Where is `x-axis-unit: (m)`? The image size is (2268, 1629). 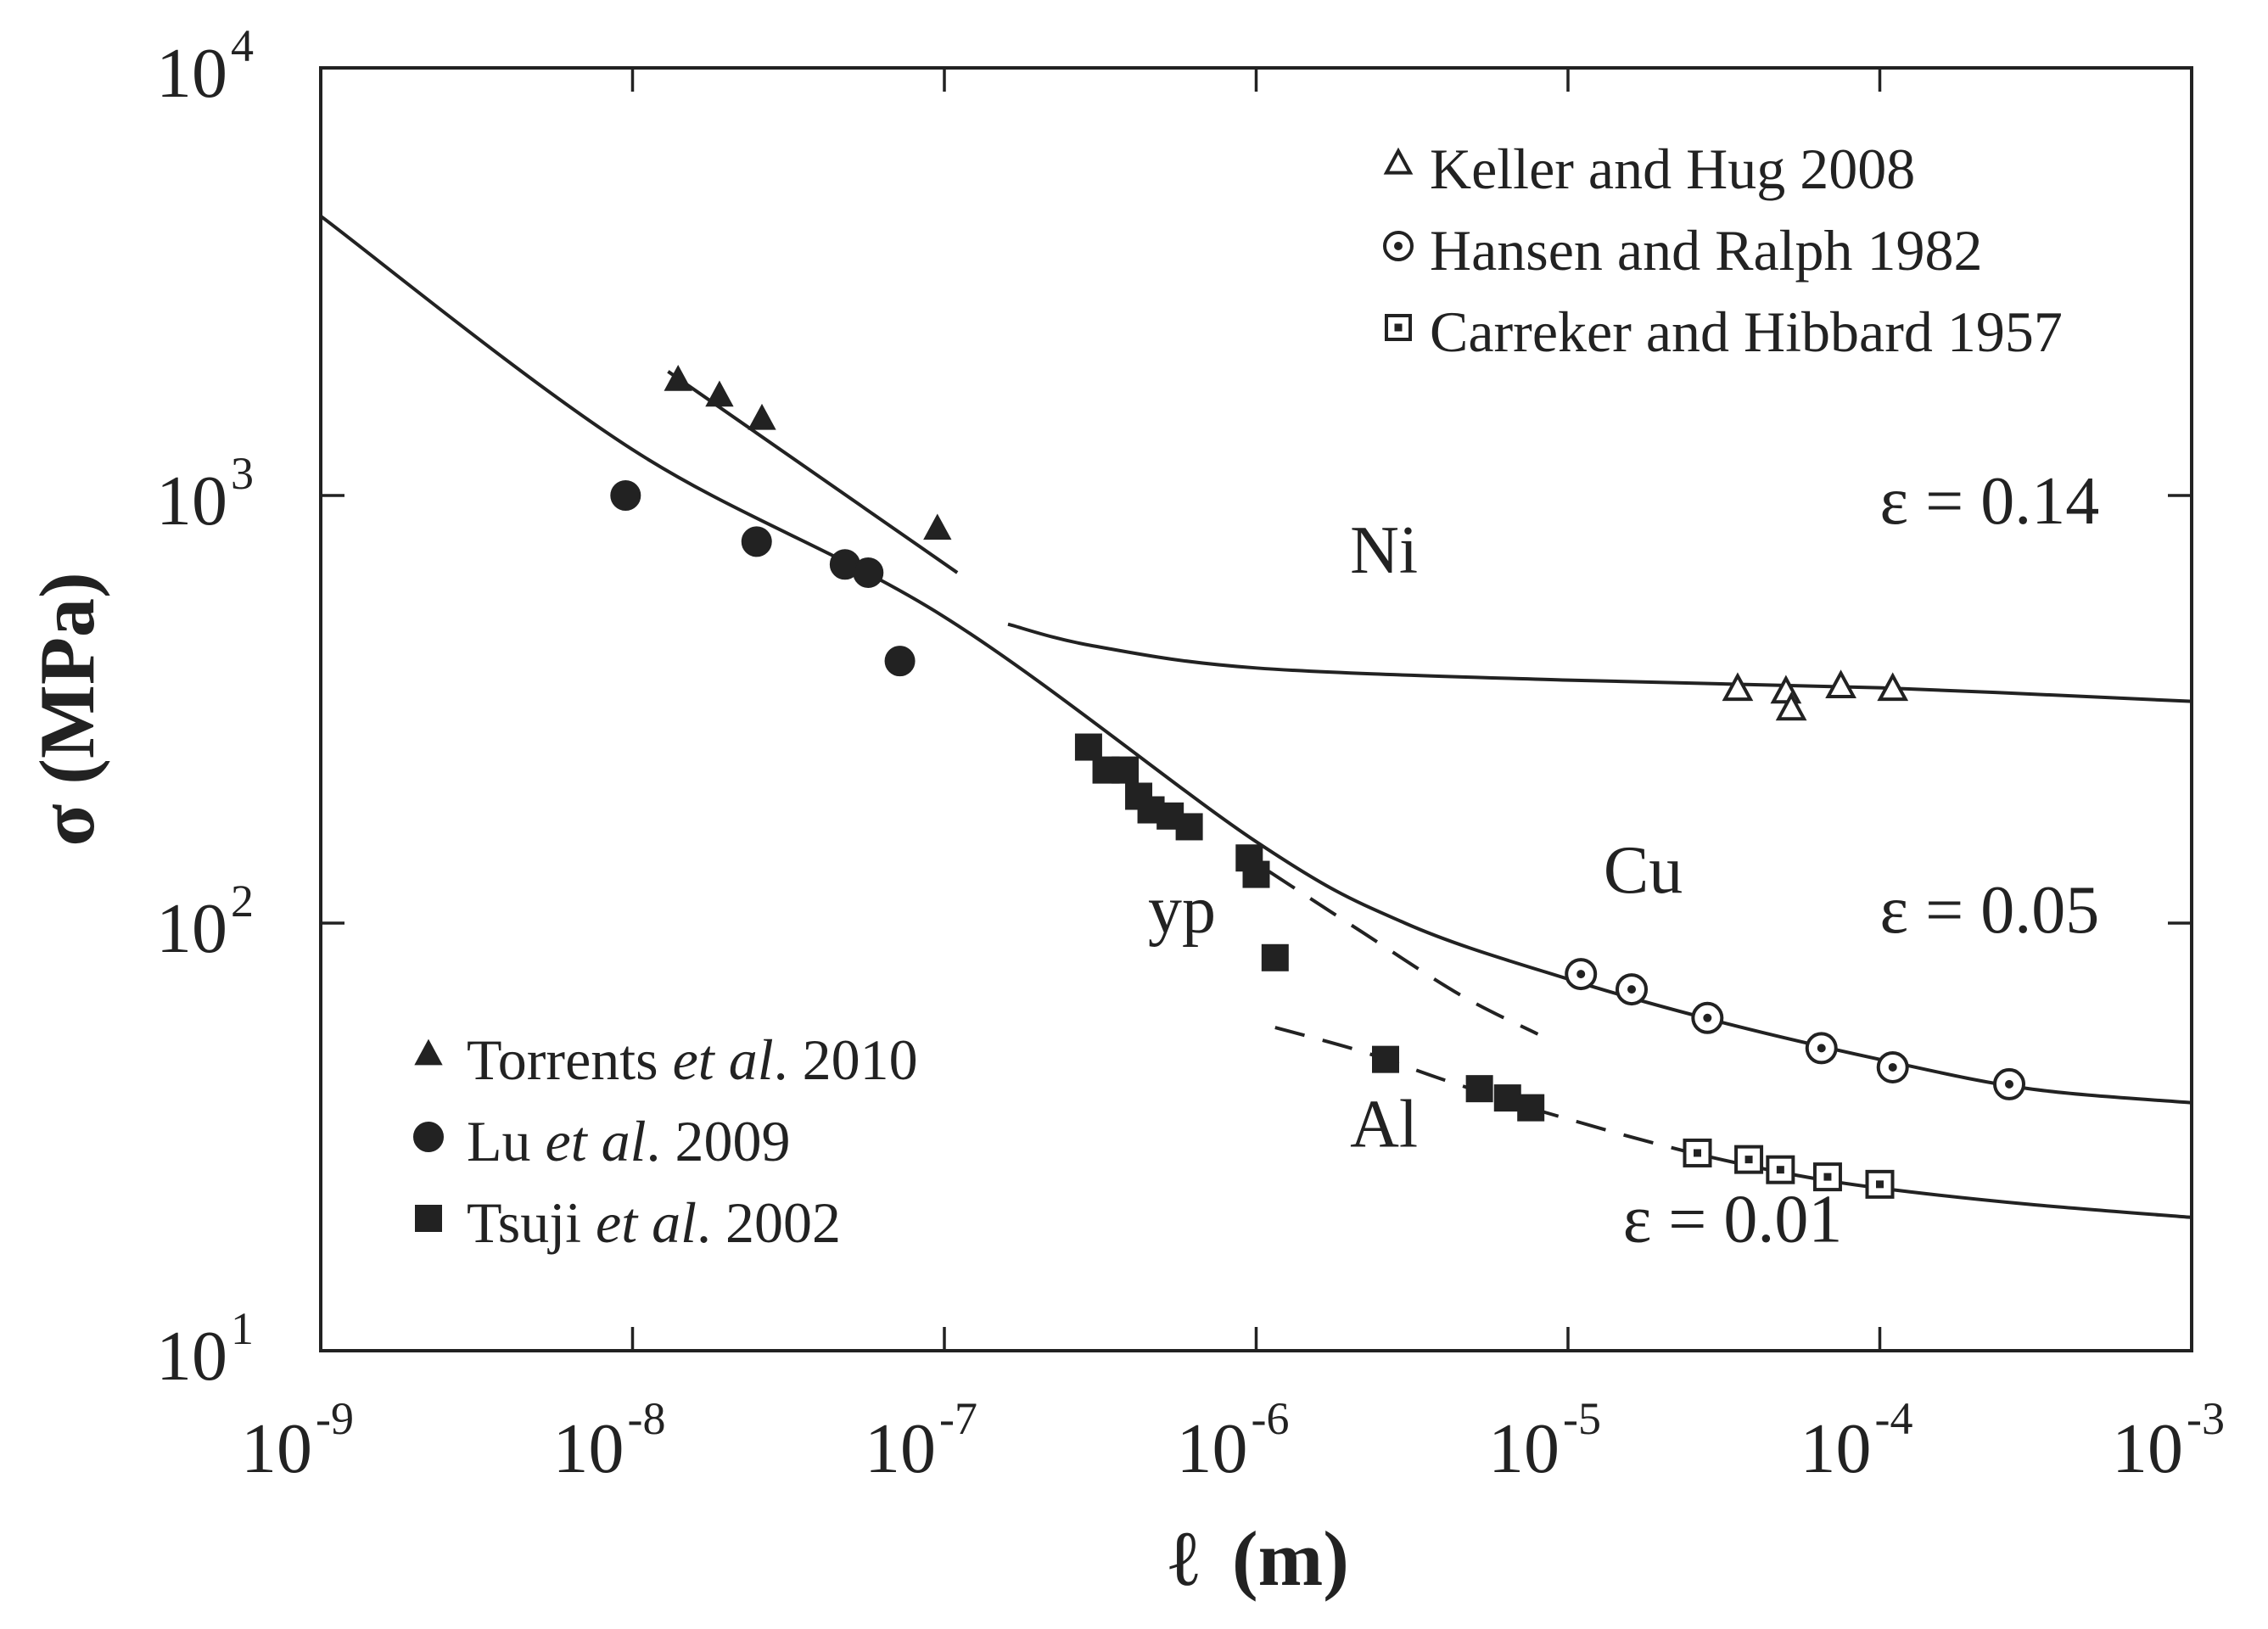 x-axis-unit: (m) is located at coordinates (1291, 1558).